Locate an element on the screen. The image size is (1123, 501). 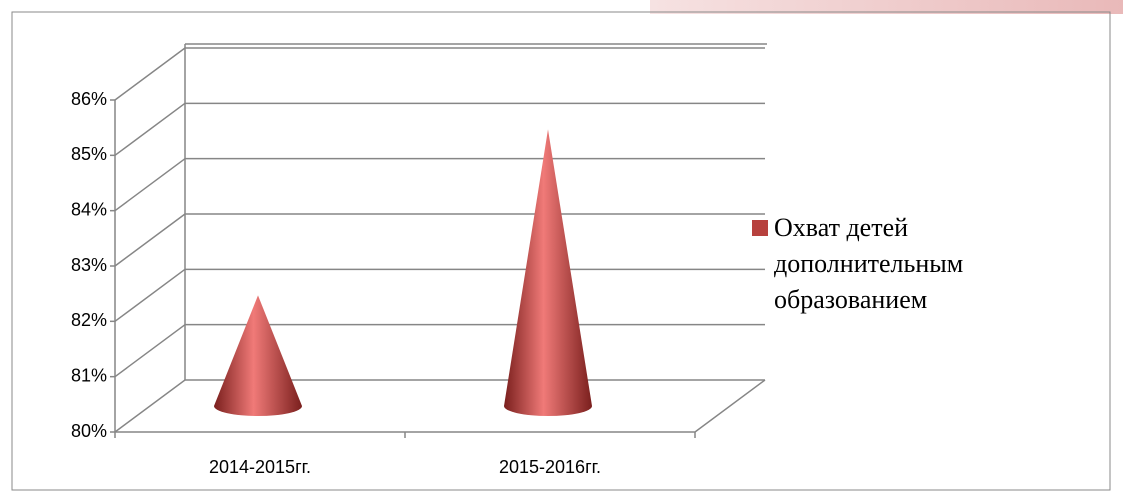
y-tick-label: 81% is located at coordinates (89, 375).